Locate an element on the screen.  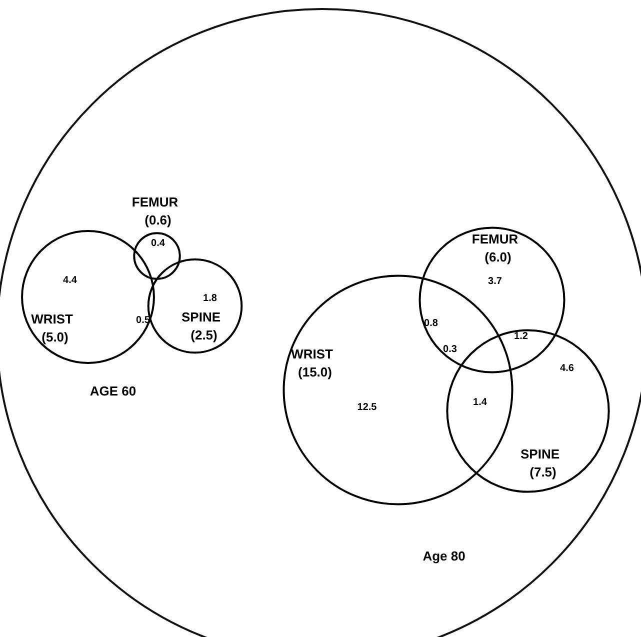
data-label: (15.0) is located at coordinates (315, 372).